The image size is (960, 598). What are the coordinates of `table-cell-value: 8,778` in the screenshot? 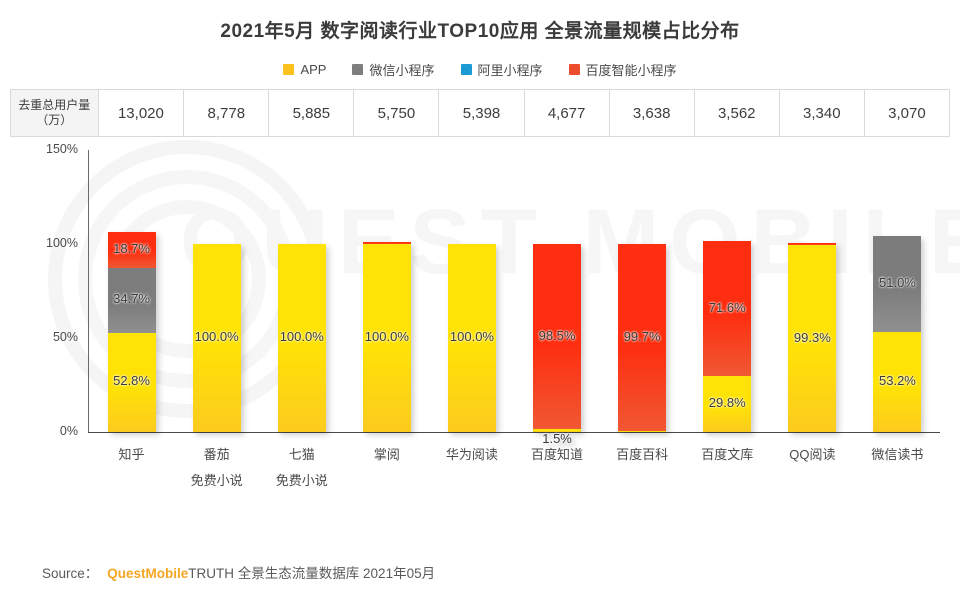 It's located at (226, 113).